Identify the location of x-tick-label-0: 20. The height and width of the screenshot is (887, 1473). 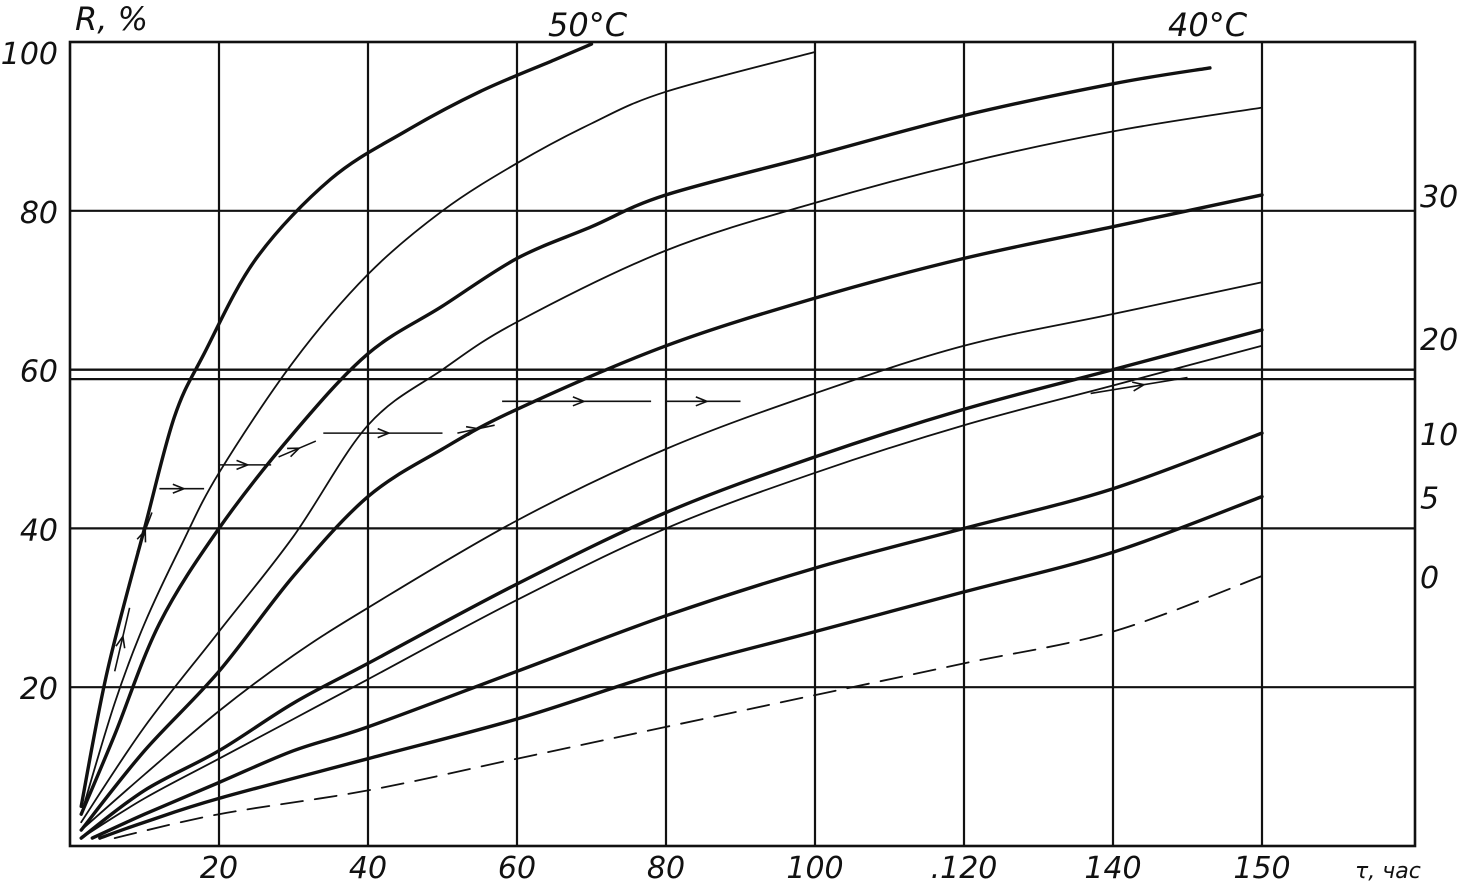
(219, 868).